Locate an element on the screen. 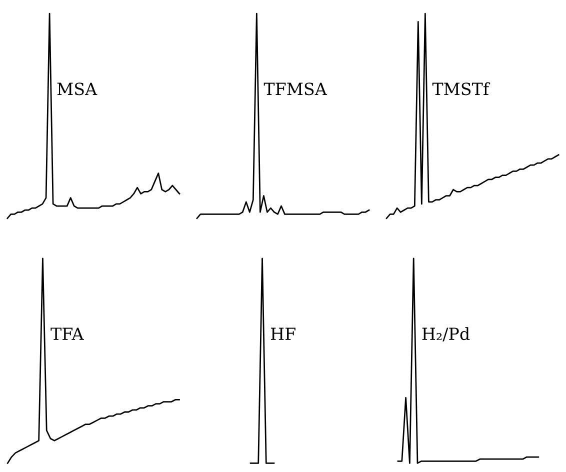 The height and width of the screenshot is (472, 566). text: HF is located at coordinates (283, 334).